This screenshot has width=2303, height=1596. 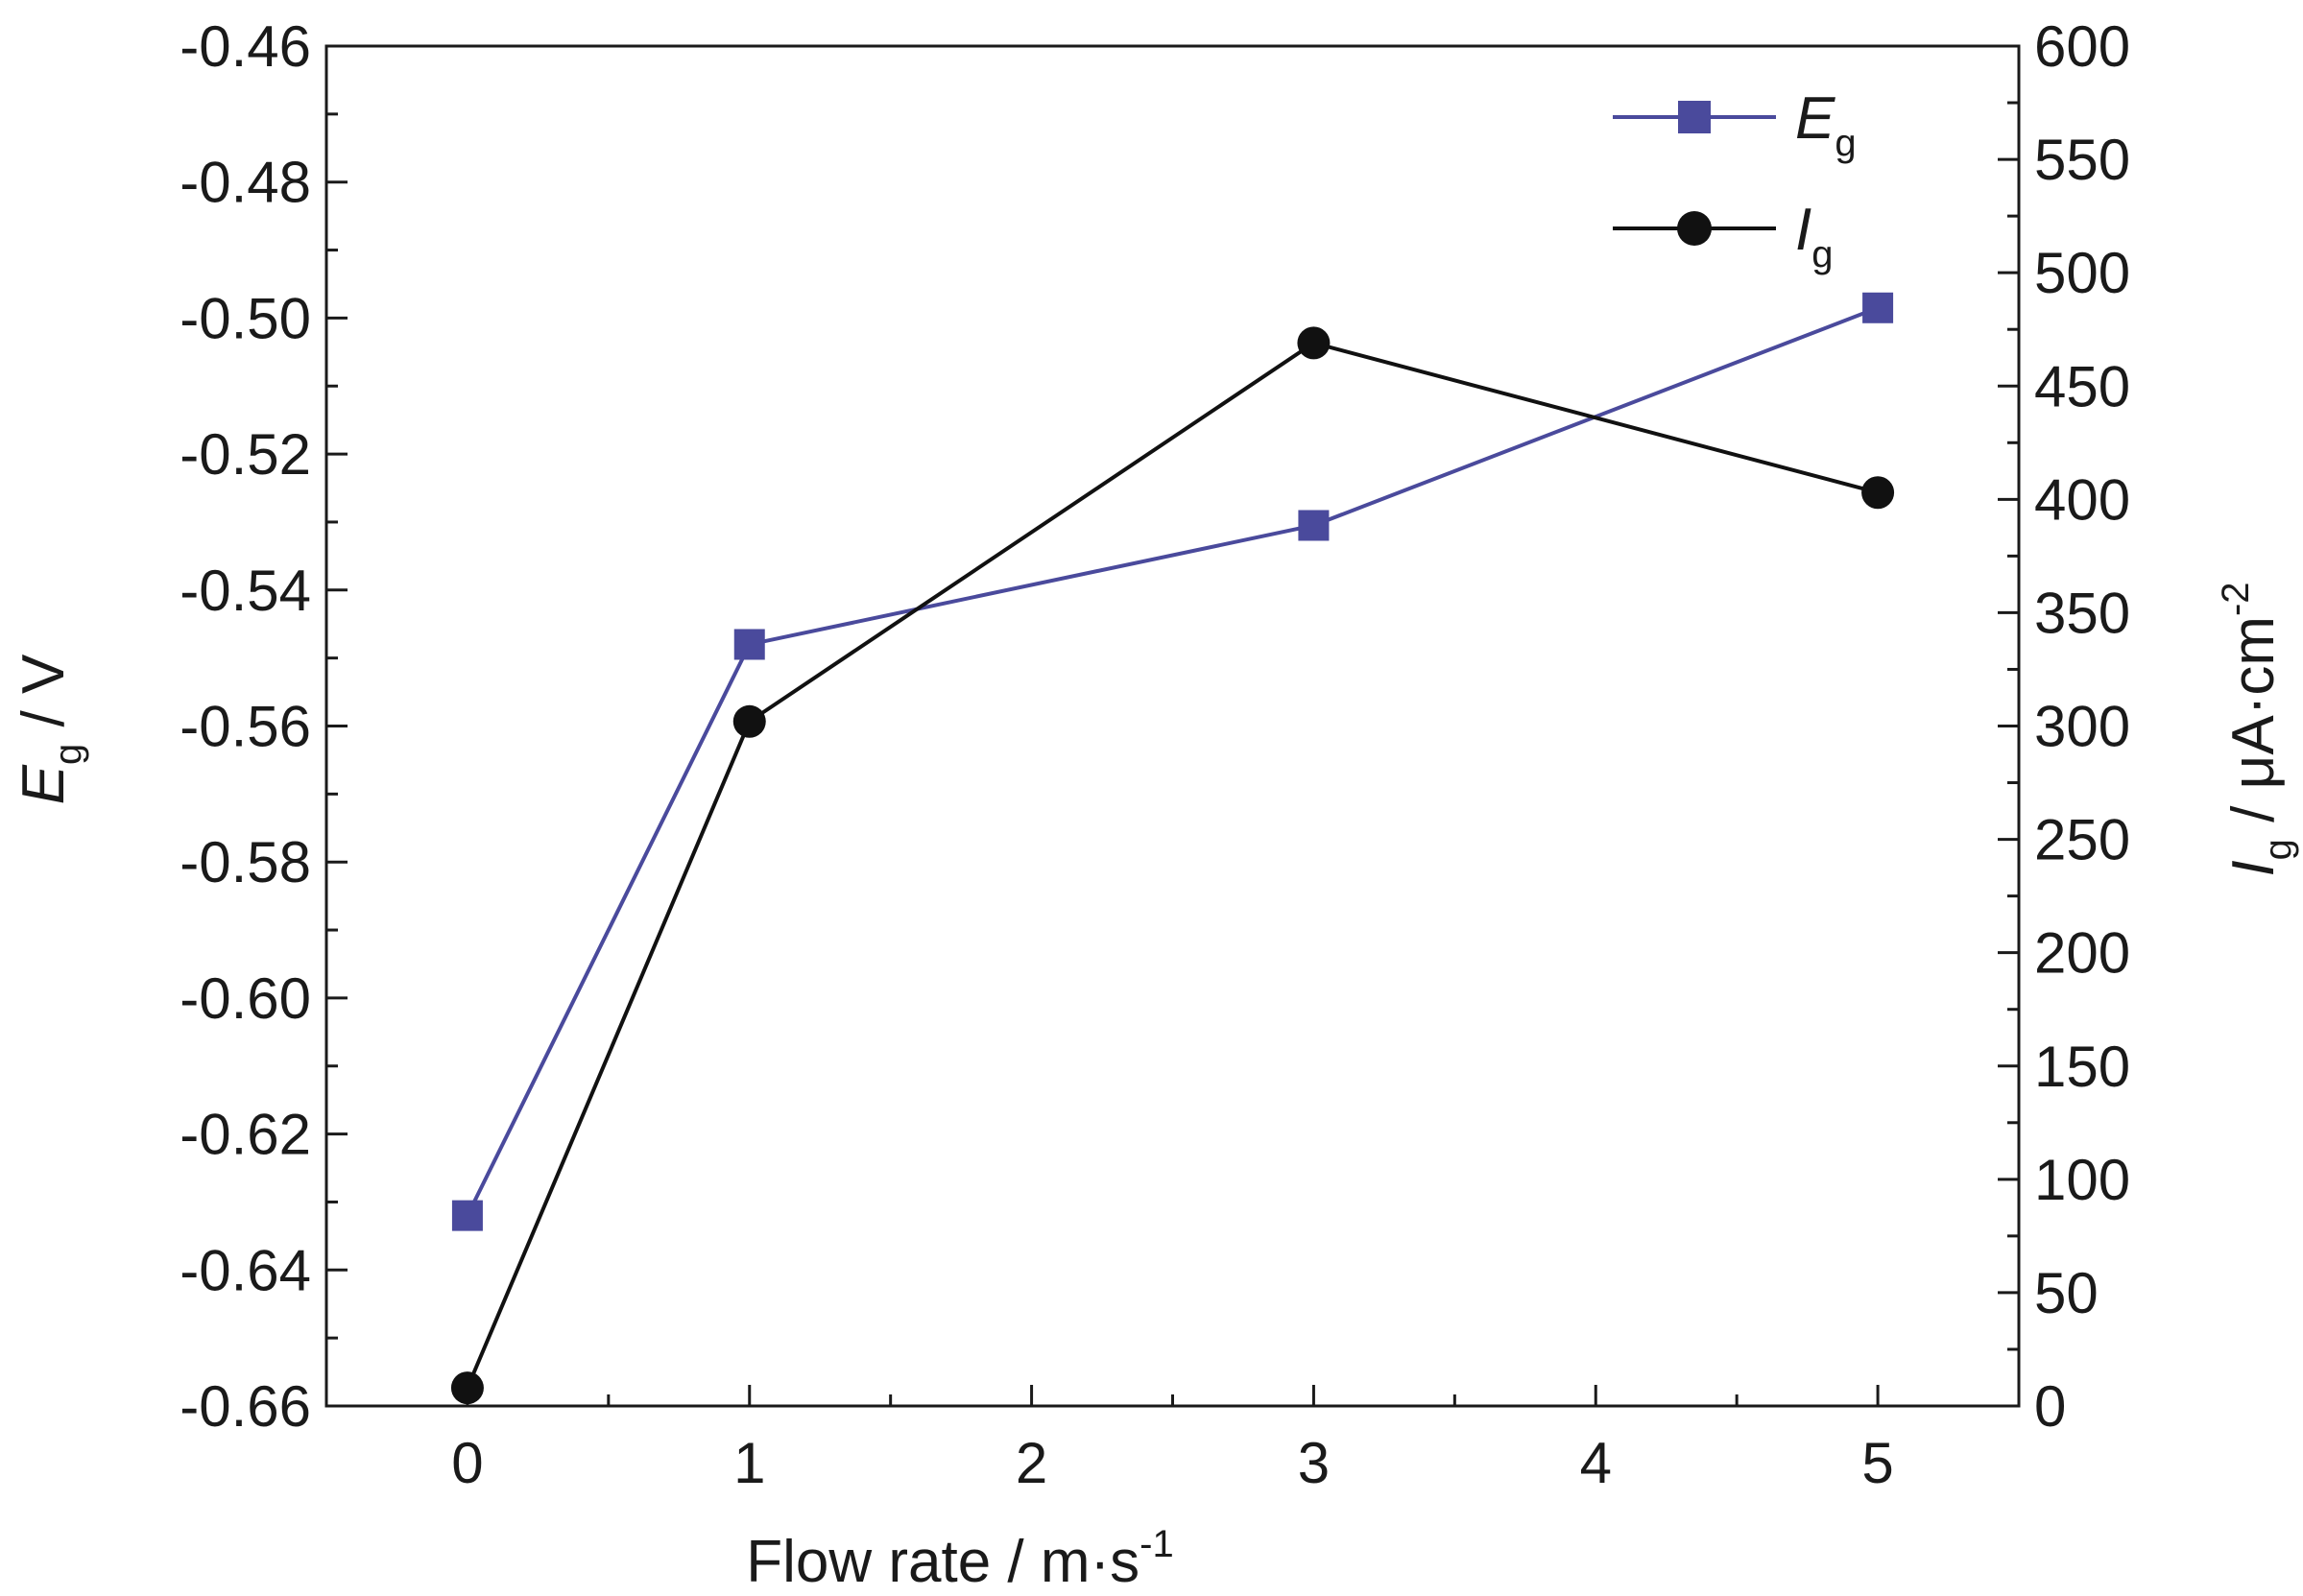 I want to click on right-y-axis-title-symbol: I, so click(x=2253, y=868).